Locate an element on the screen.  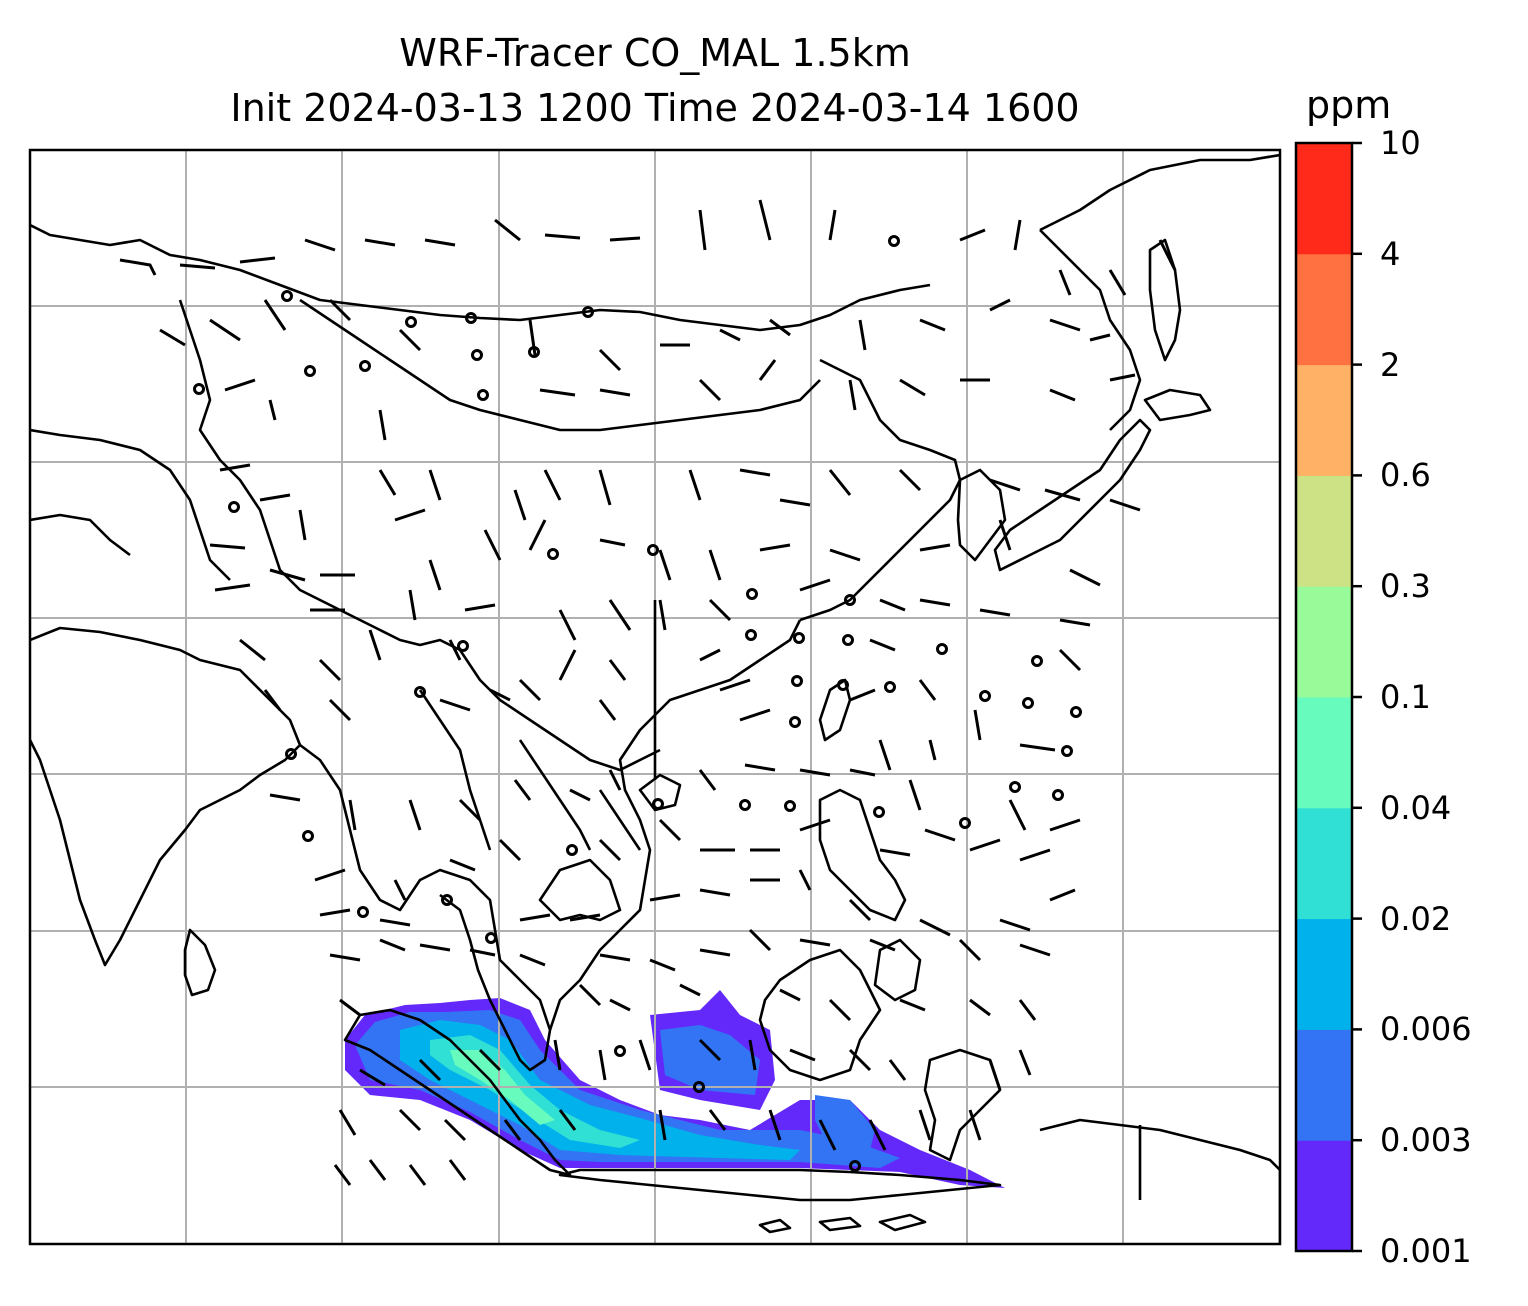
colorbar is located at coordinates (1328, 697).